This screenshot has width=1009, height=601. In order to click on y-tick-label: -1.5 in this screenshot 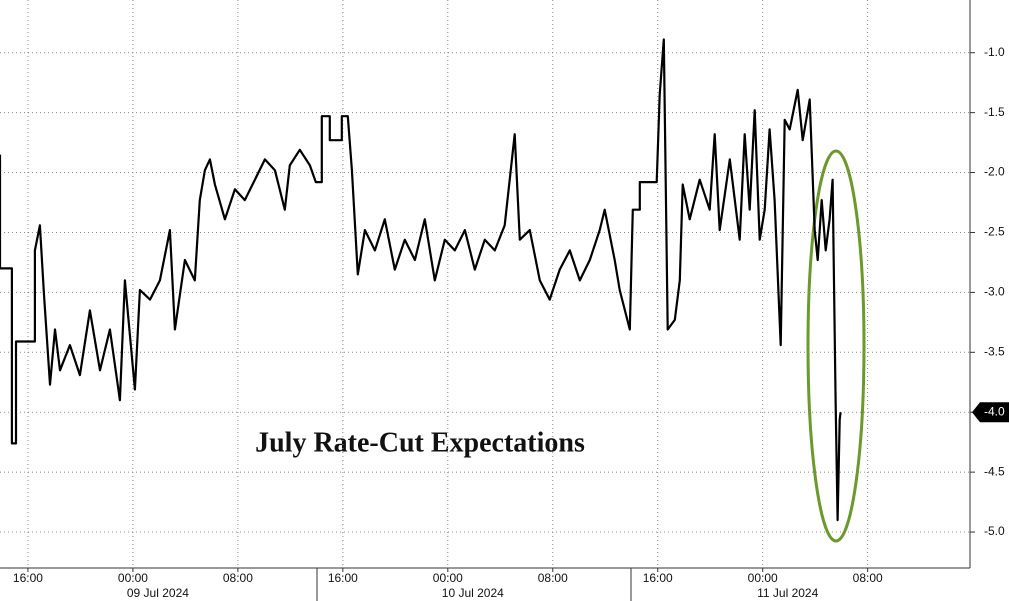, I will do `click(994, 112)`.